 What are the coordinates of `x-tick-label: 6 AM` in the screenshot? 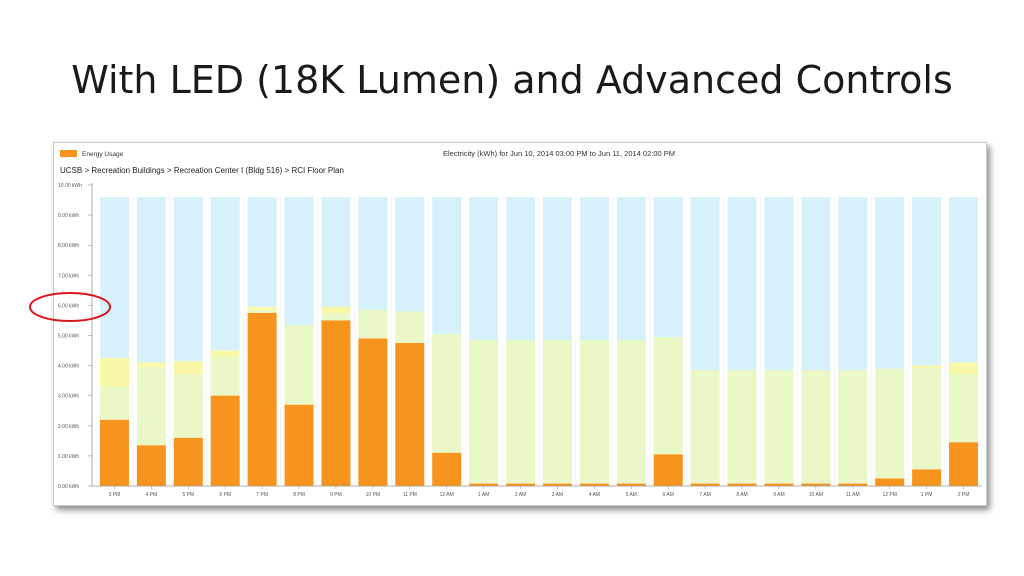 It's located at (668, 495).